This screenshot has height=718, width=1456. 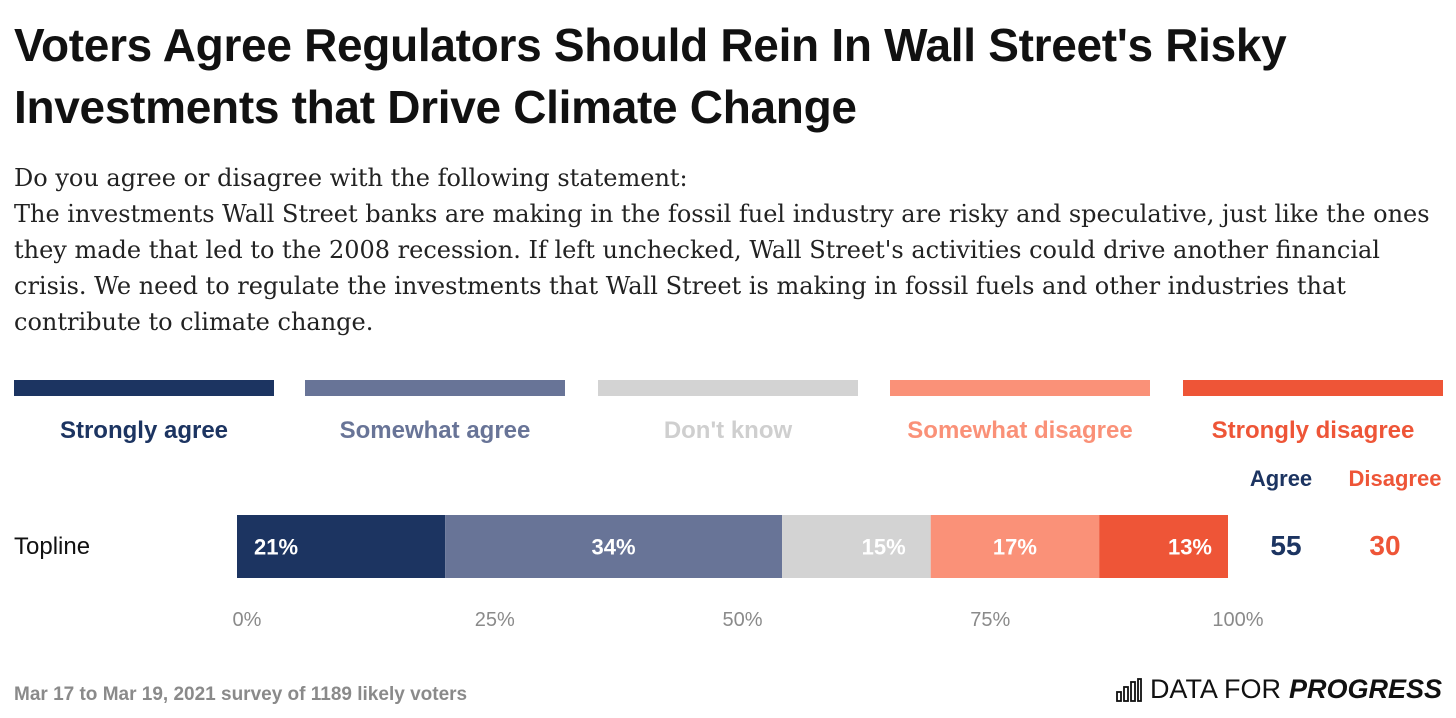 I want to click on legend-label: Don't know, so click(x=728, y=430).